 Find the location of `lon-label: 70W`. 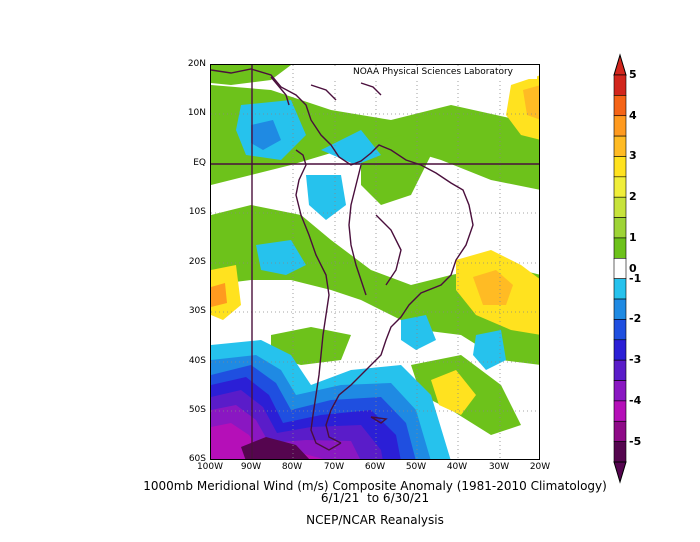

lon-label: 70W is located at coordinates (334, 467).